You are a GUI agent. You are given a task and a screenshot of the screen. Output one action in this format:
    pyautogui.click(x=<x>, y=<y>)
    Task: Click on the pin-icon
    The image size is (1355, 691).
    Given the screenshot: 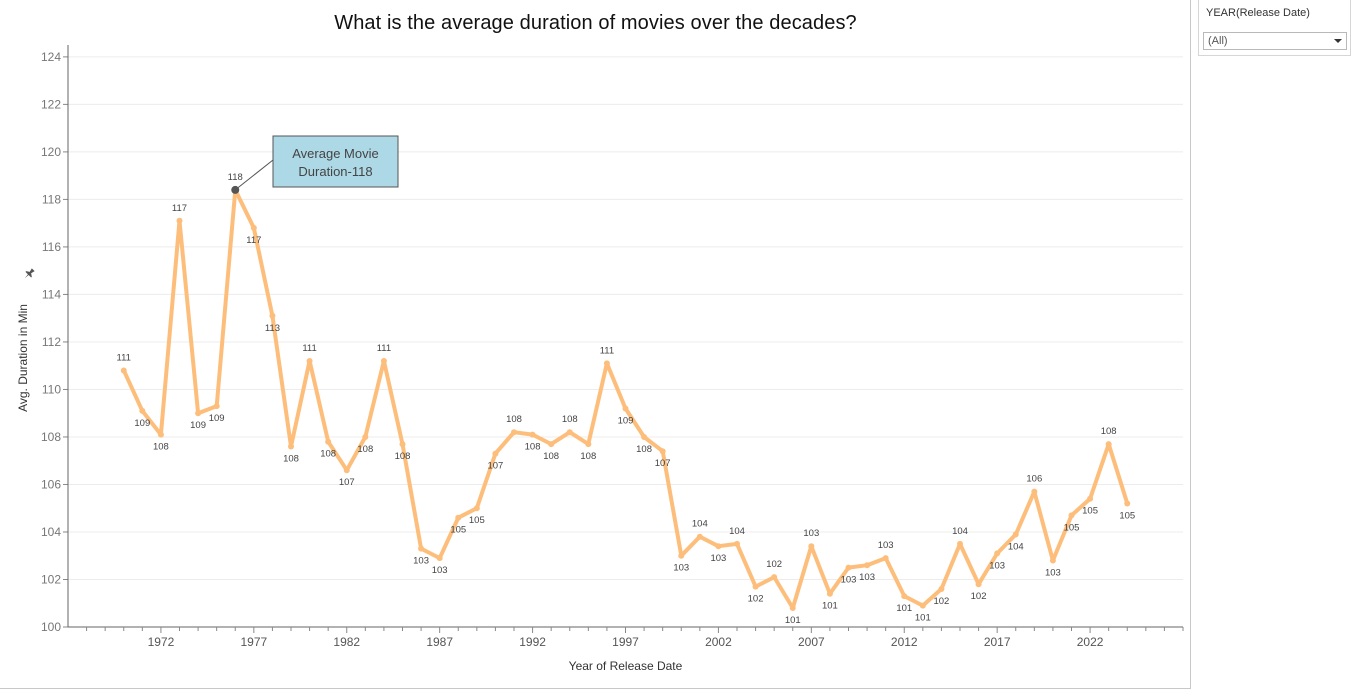 What is the action you would take?
    pyautogui.click(x=29, y=274)
    